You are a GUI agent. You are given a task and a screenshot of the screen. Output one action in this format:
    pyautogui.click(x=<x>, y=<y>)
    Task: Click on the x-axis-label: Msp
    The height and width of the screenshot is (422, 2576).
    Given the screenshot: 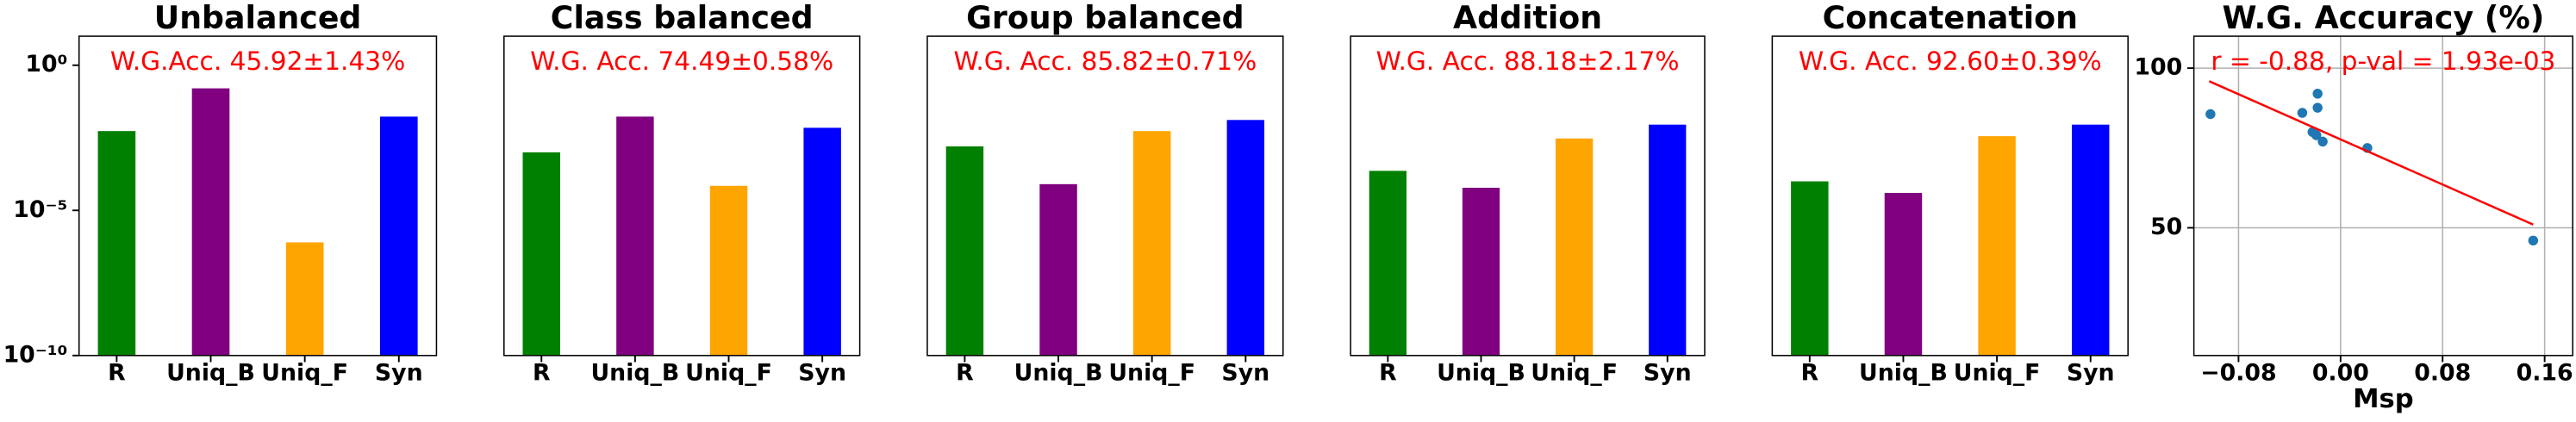 What is the action you would take?
    pyautogui.click(x=2383, y=399)
    